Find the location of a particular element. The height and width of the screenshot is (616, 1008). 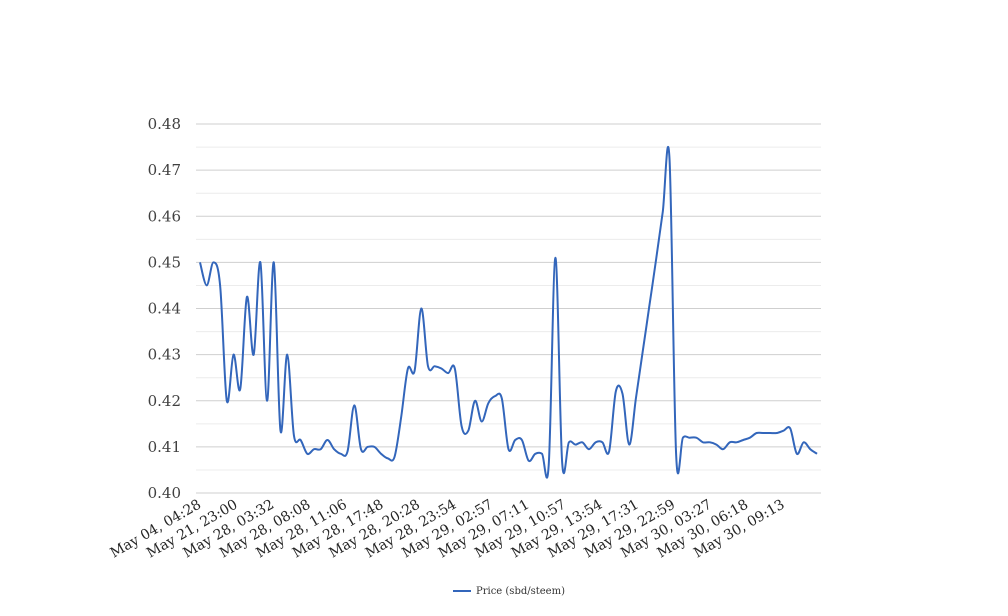

y-tick-label: 0.44 is located at coordinates (164, 309).